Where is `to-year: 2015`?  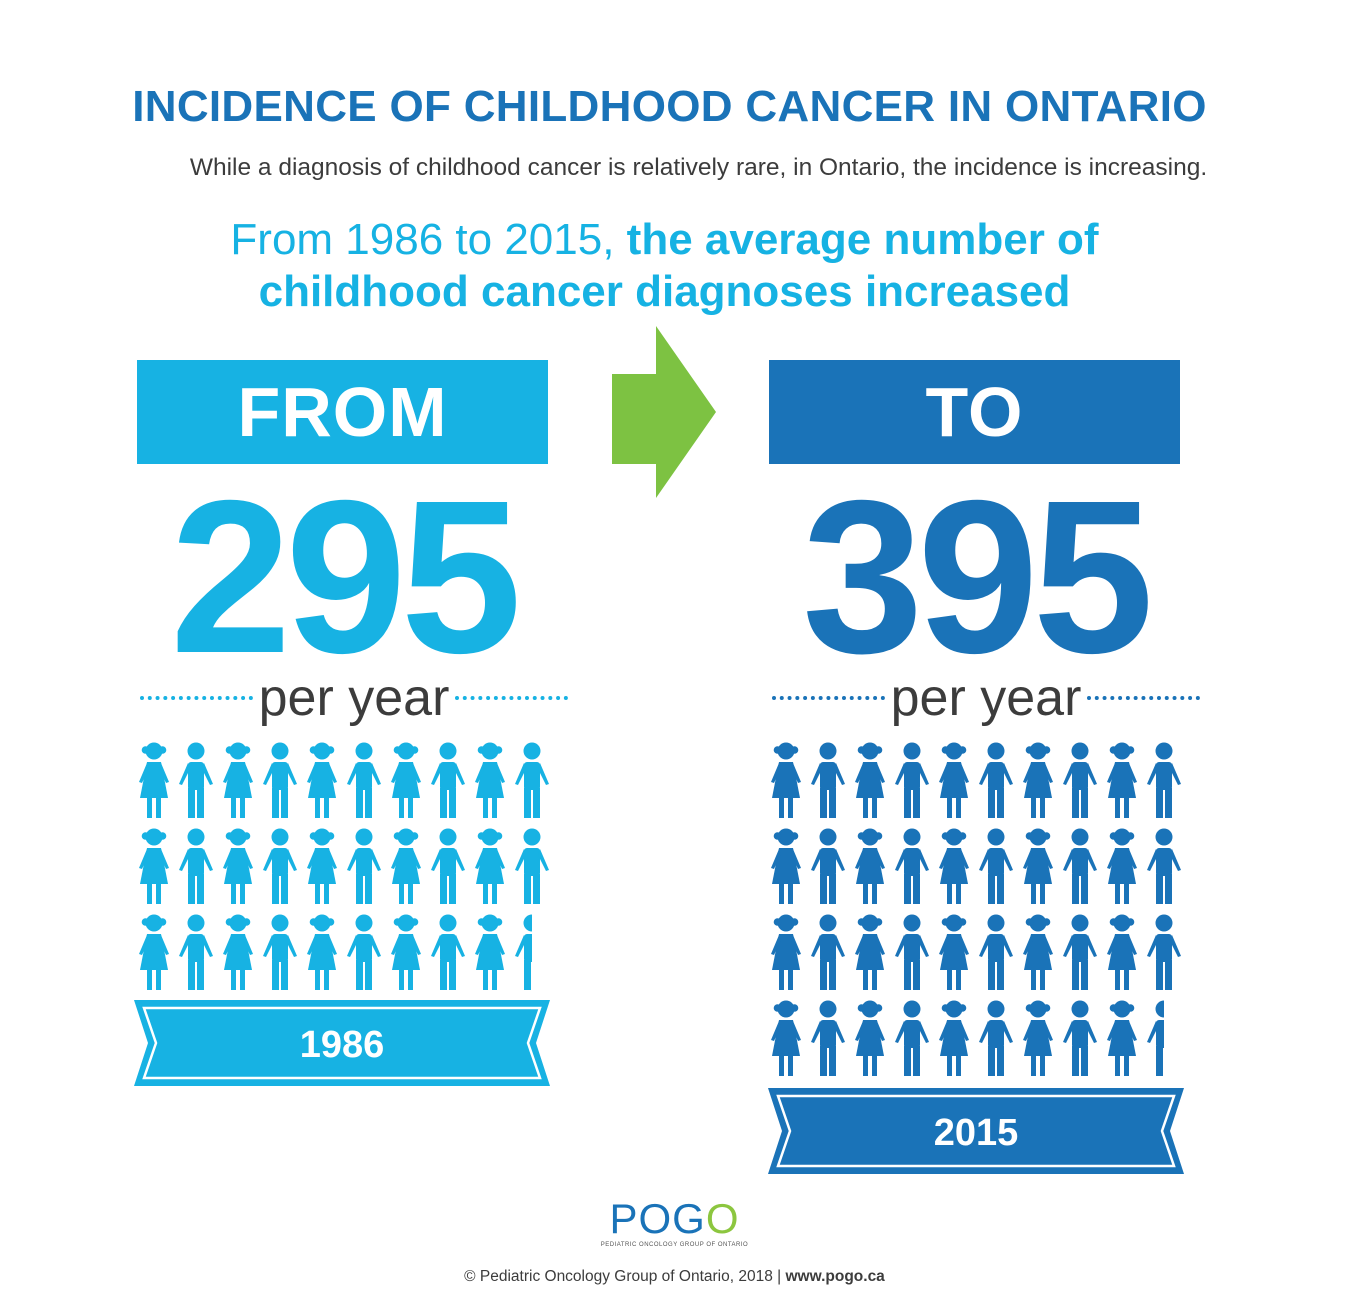 to-year: 2015 is located at coordinates (976, 1133).